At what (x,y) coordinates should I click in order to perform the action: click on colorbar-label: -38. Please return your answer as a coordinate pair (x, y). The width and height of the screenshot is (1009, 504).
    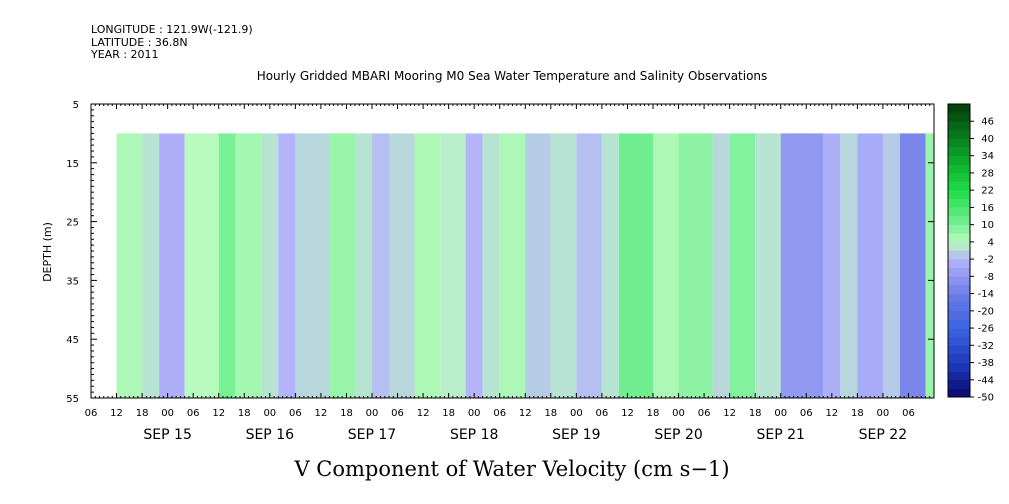
    Looking at the image, I should click on (986, 363).